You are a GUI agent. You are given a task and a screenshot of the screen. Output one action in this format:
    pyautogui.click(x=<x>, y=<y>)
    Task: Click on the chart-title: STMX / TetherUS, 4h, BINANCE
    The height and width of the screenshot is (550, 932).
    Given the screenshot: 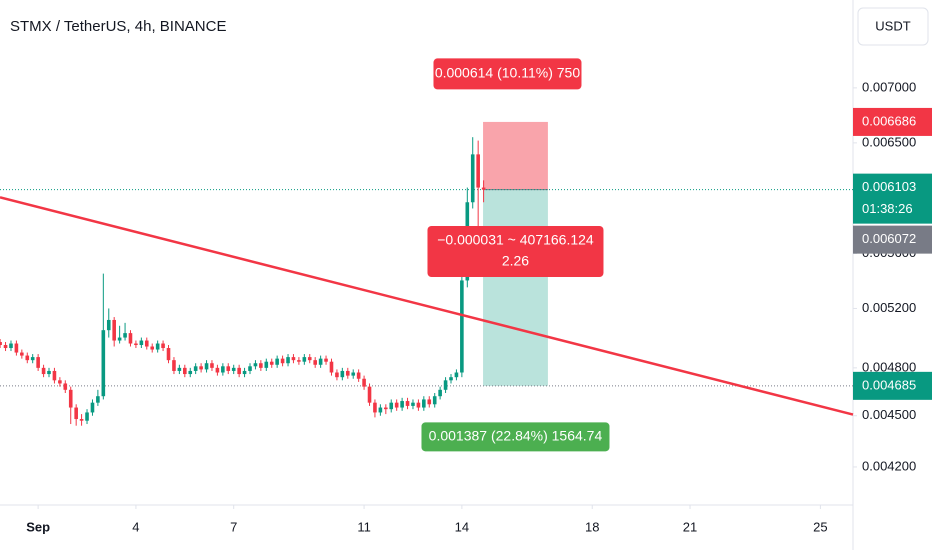 What is the action you would take?
    pyautogui.click(x=118, y=26)
    